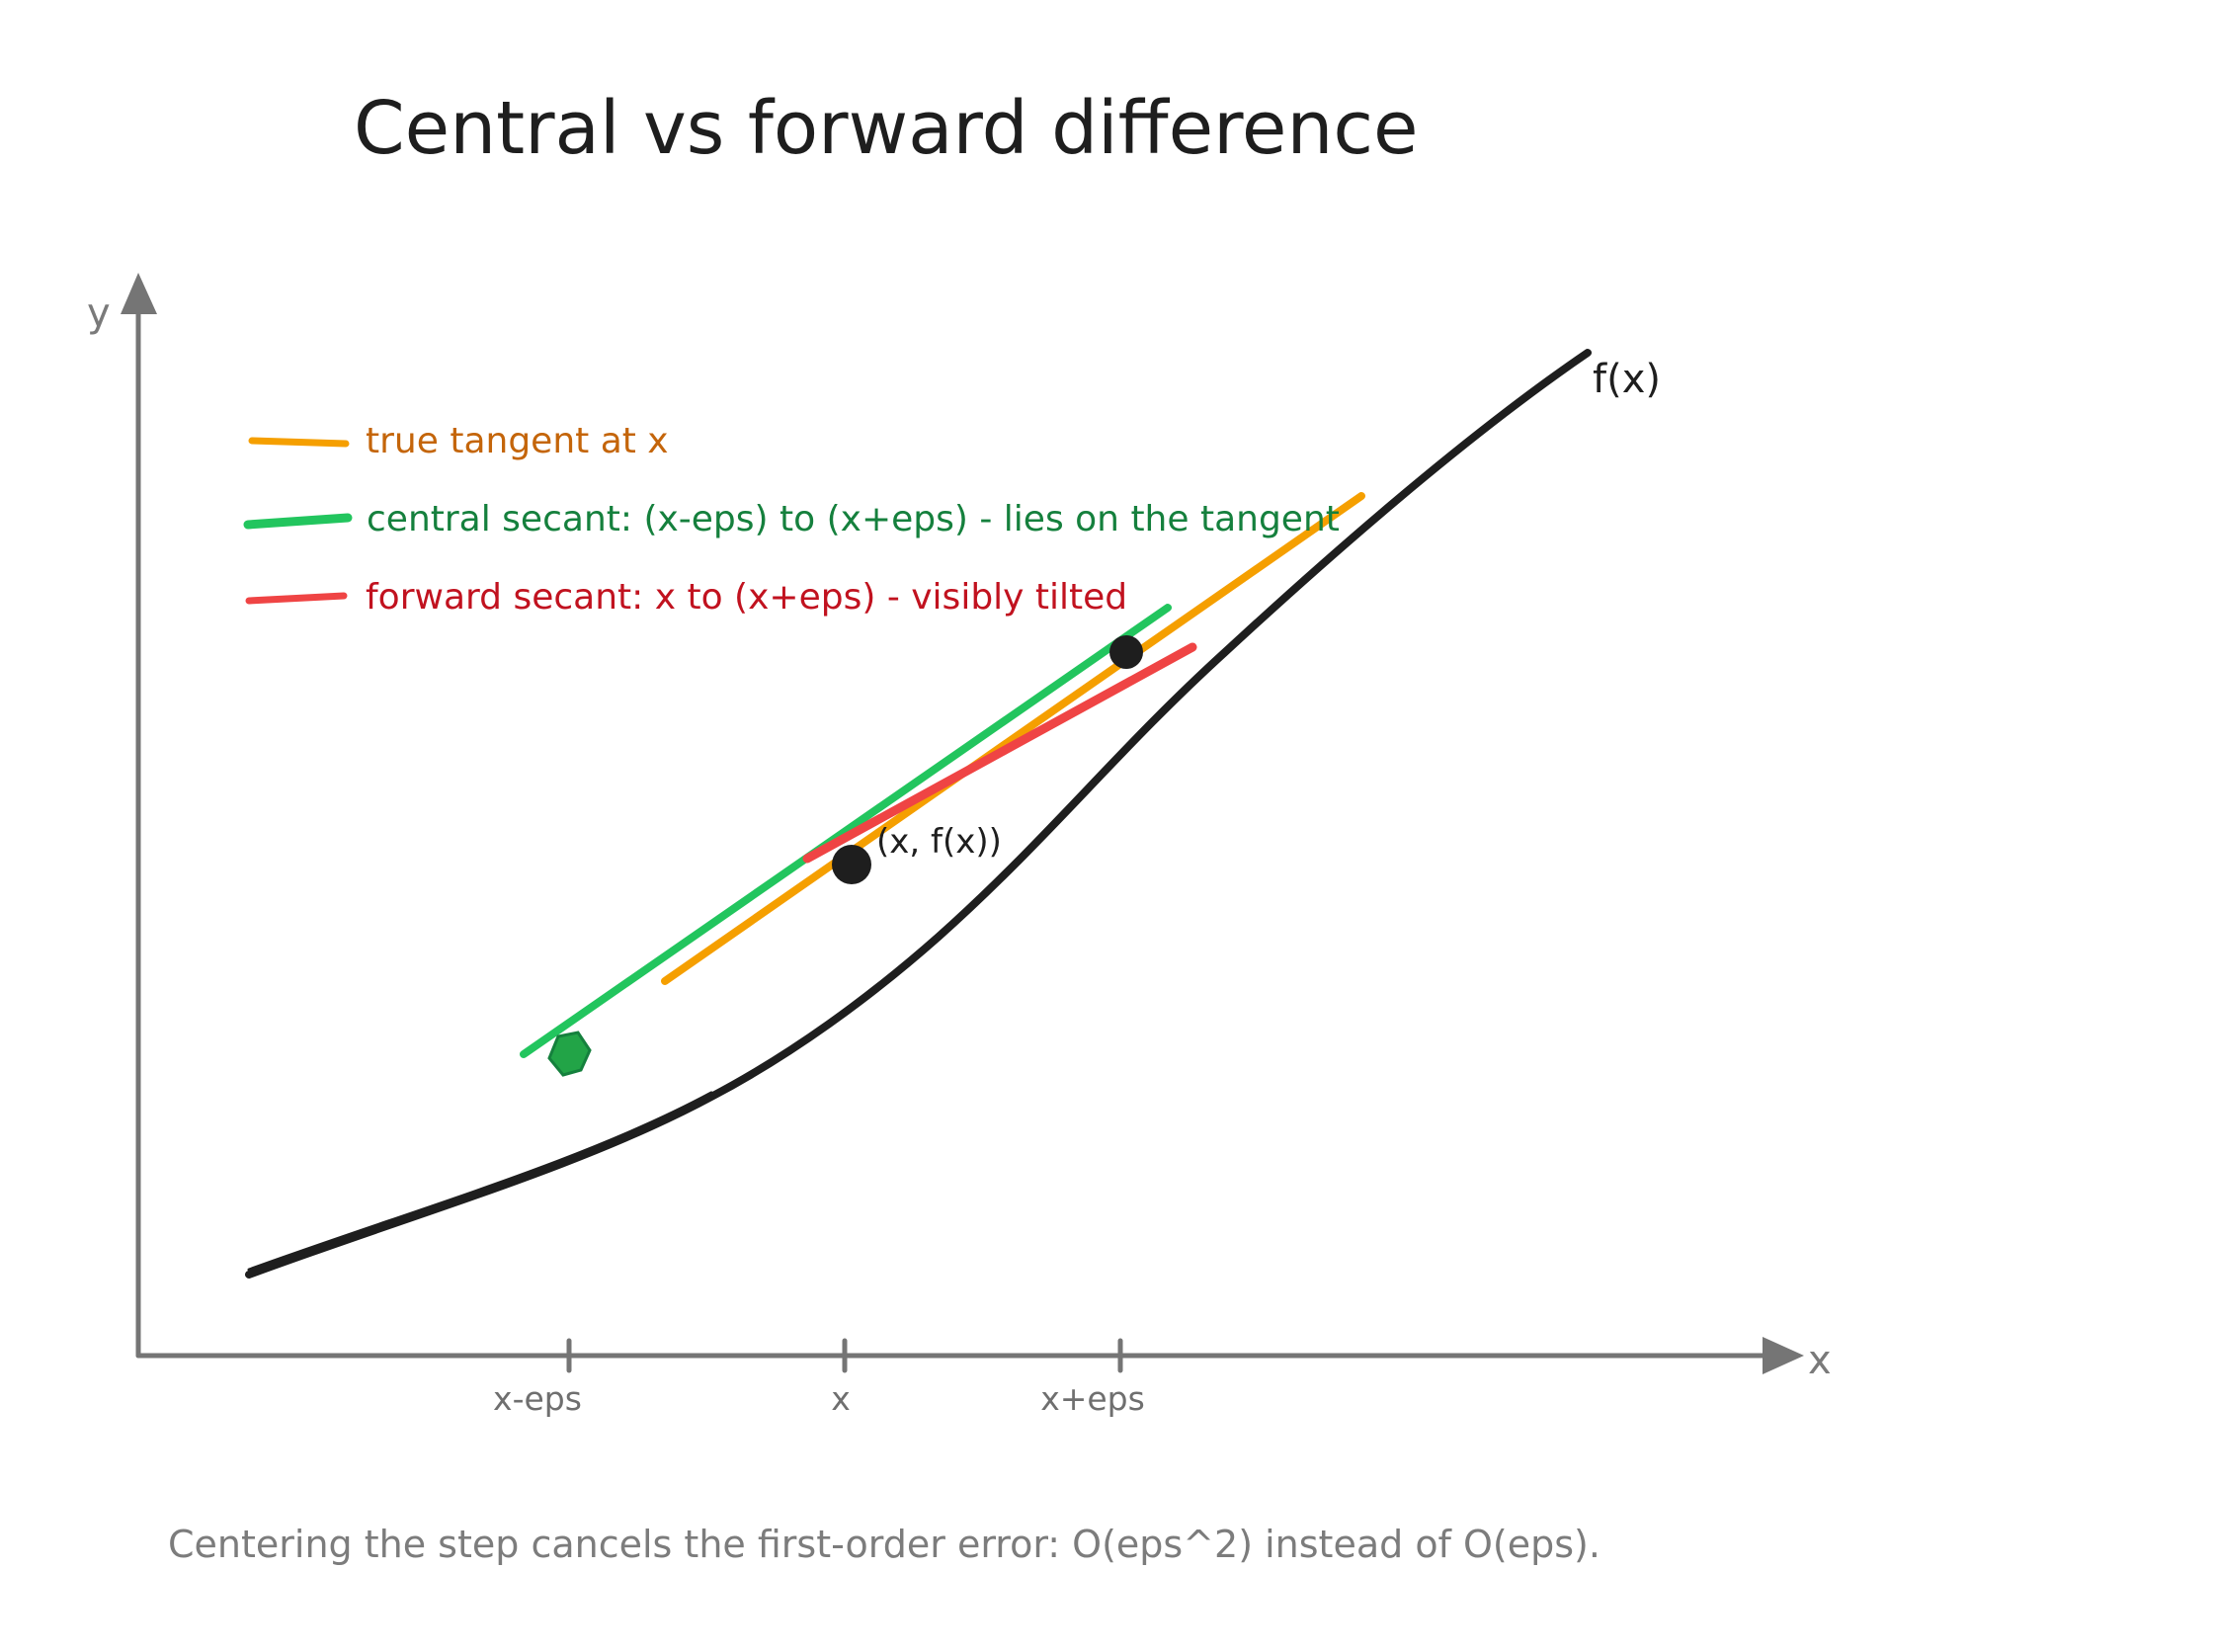 The width and height of the screenshot is (2215, 1652). I want to click on point-marker-x, so click(851, 864).